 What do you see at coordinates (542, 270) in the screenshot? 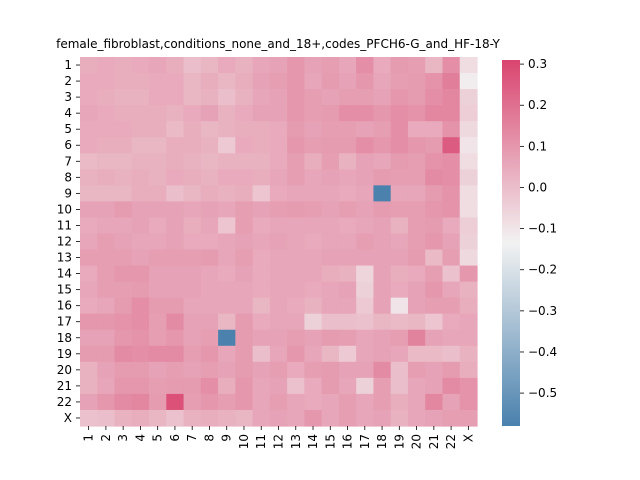
I see `colorbar-tick-label: −0.2` at bounding box center [542, 270].